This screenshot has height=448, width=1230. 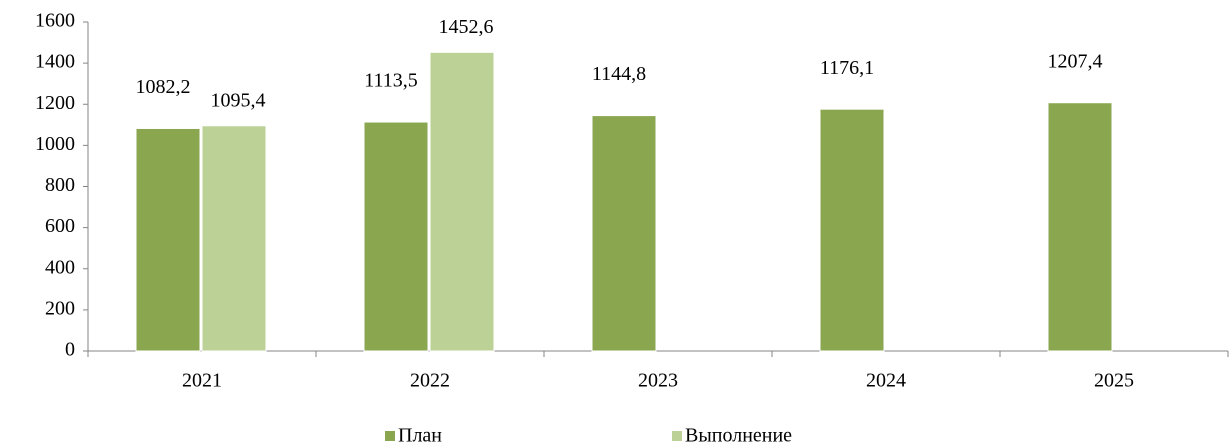 I want to click on y-tick-label: 1400, so click(x=55, y=62).